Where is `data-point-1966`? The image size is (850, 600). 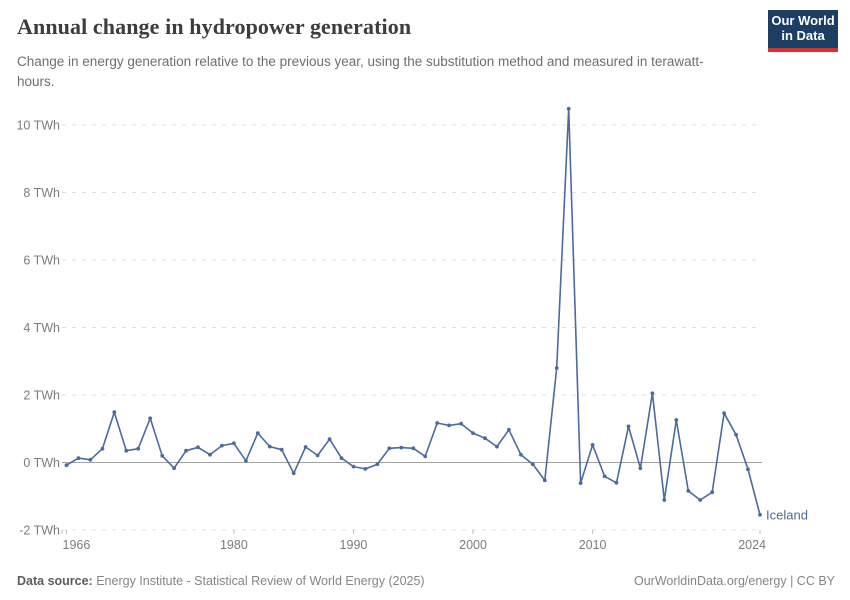 data-point-1966 is located at coordinates (66, 465).